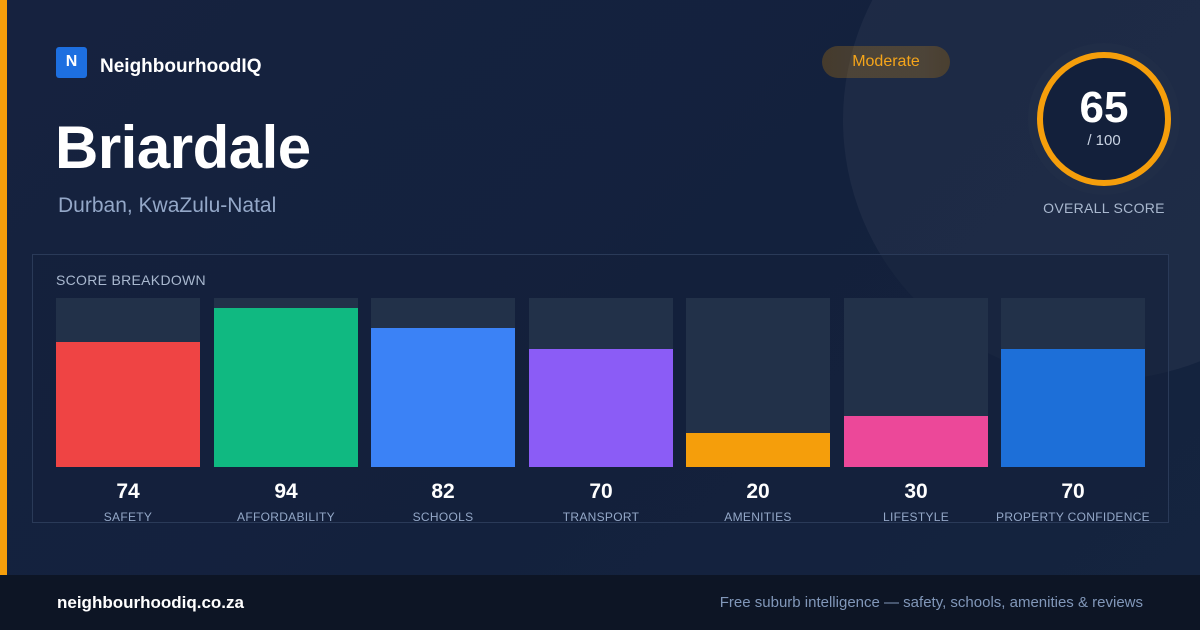  What do you see at coordinates (886, 62) in the screenshot?
I see `status-badge: Moderate` at bounding box center [886, 62].